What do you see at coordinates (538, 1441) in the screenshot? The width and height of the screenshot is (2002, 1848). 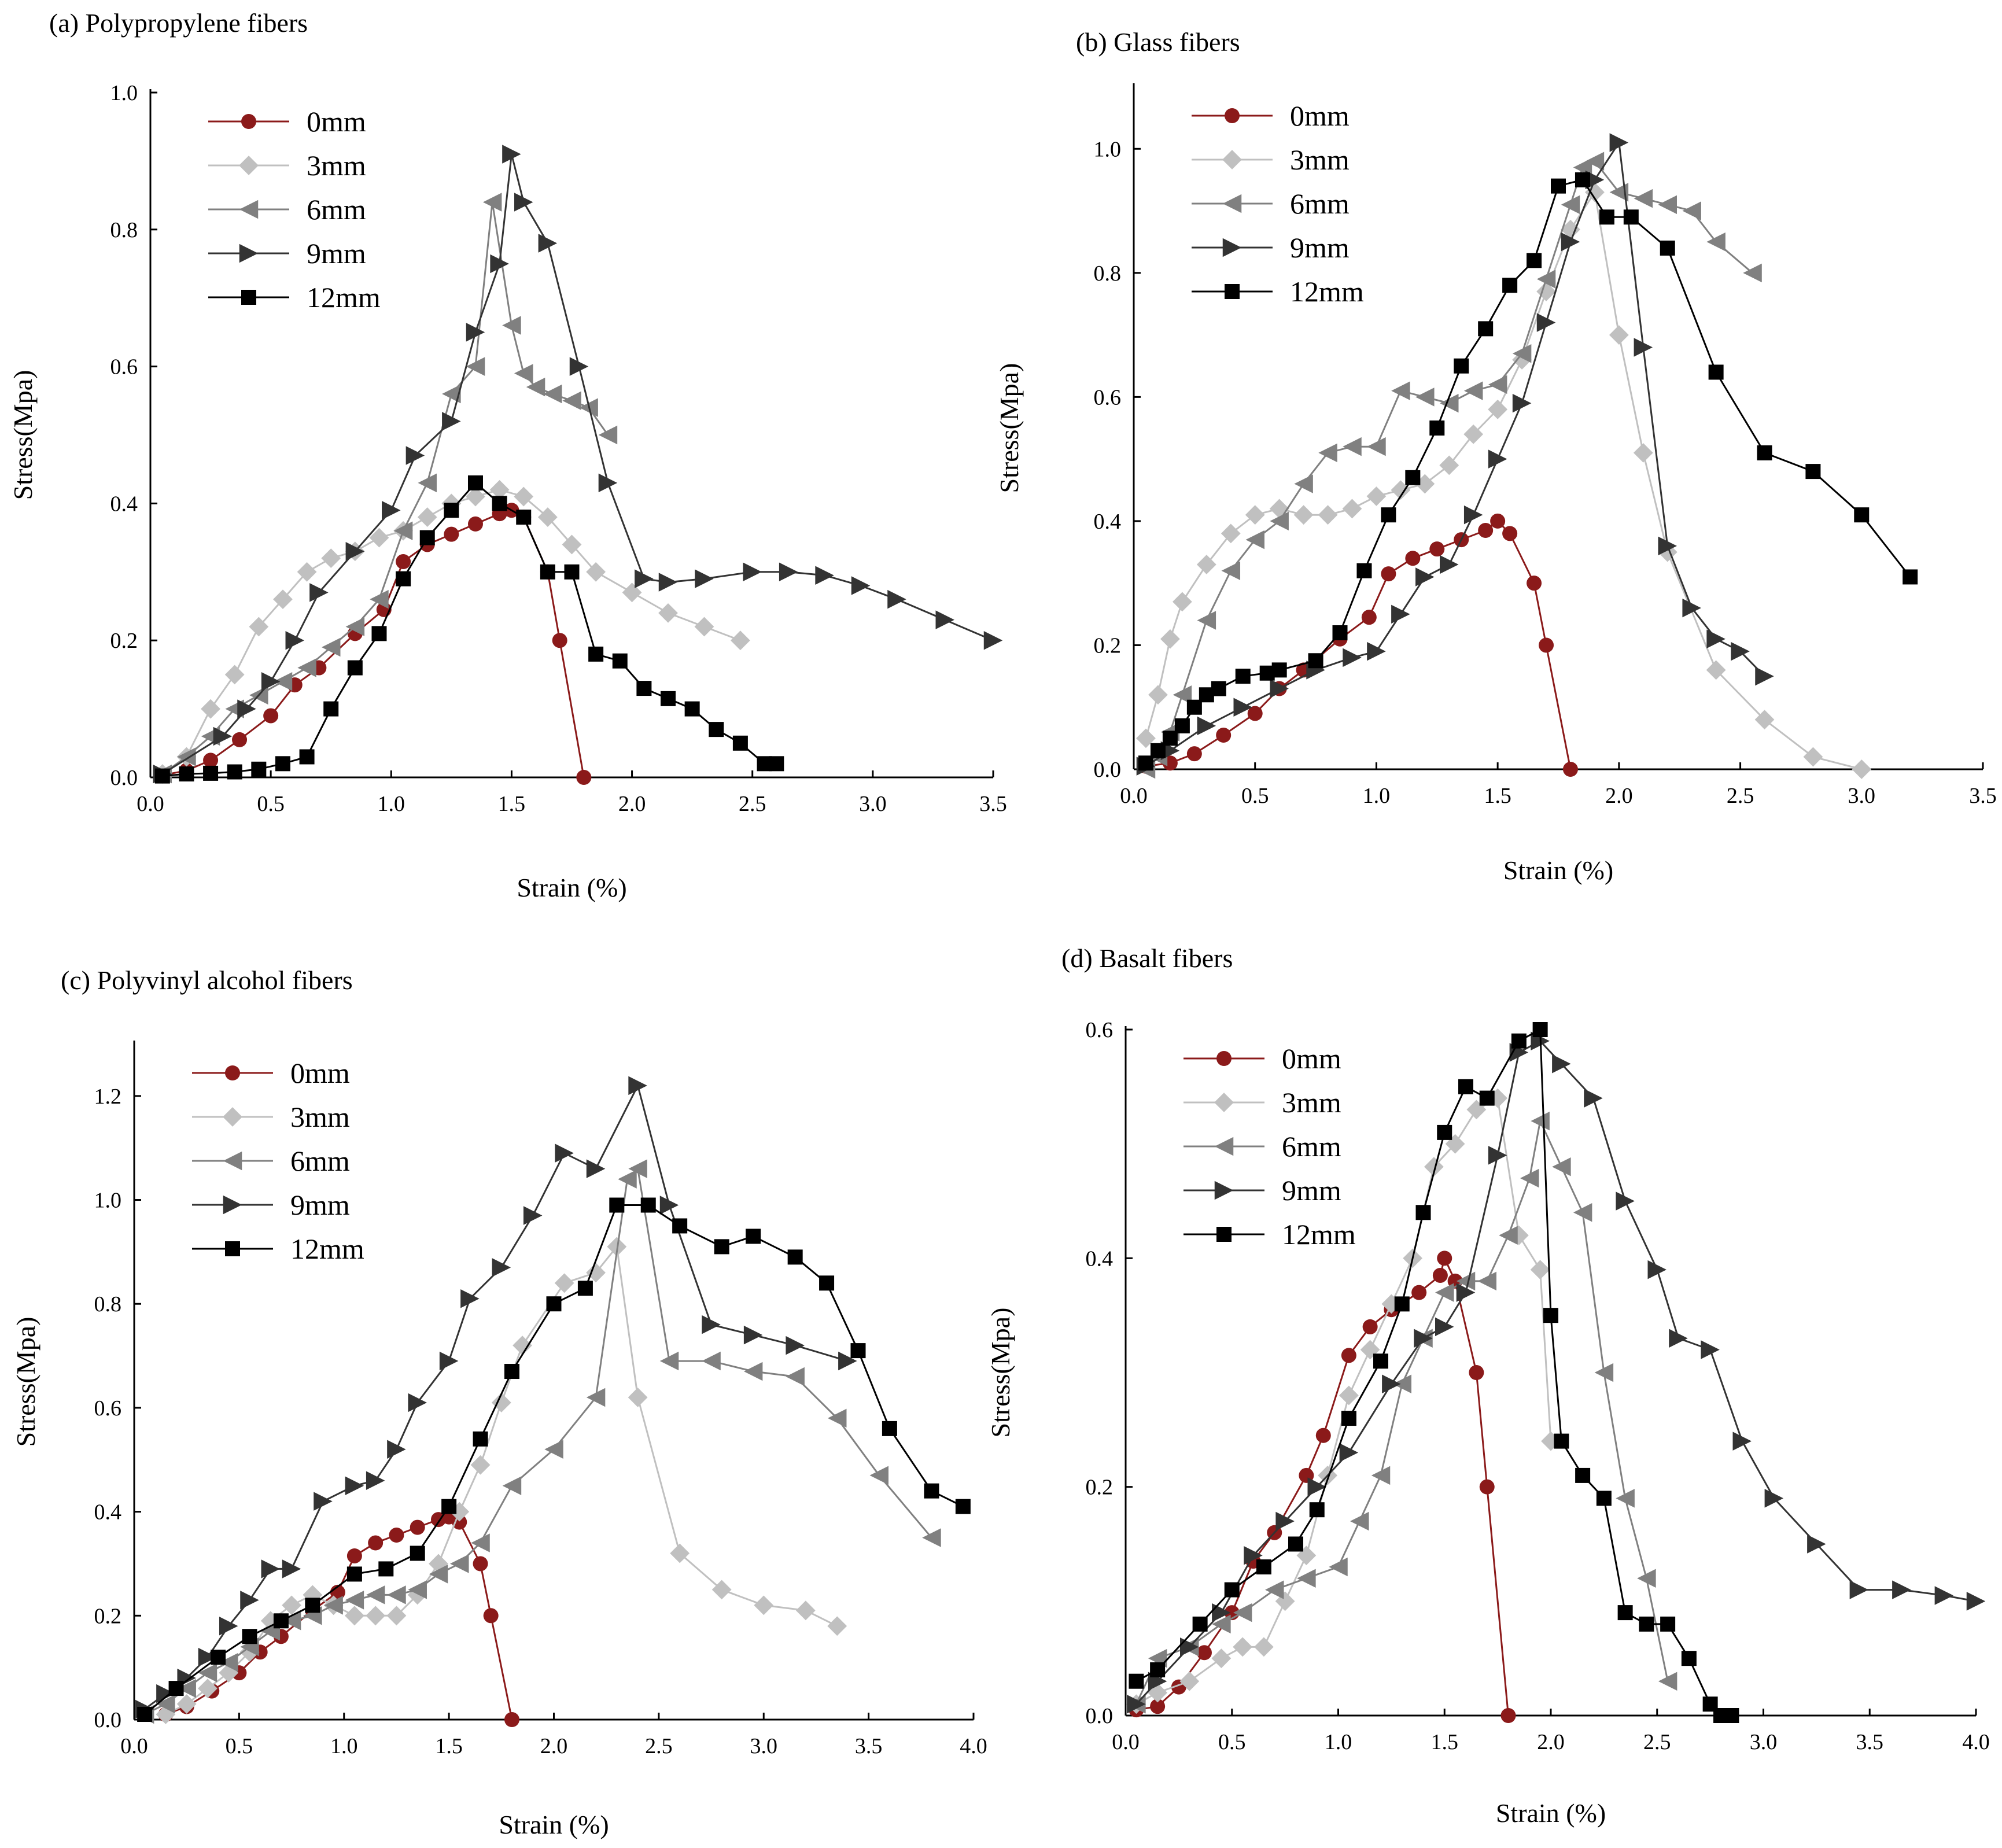 I see `series-6mm` at bounding box center [538, 1441].